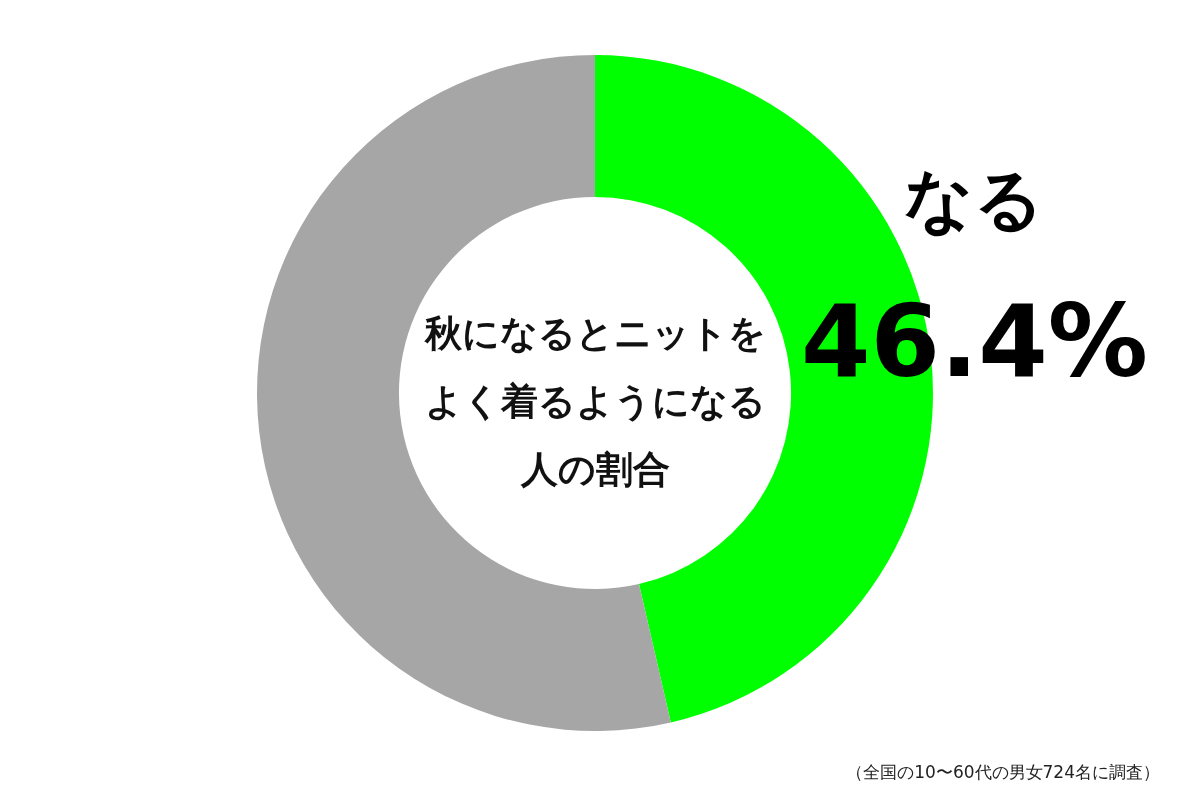 This screenshot has width=1200, height=800. I want to click on slice-label: なる, so click(974, 199).